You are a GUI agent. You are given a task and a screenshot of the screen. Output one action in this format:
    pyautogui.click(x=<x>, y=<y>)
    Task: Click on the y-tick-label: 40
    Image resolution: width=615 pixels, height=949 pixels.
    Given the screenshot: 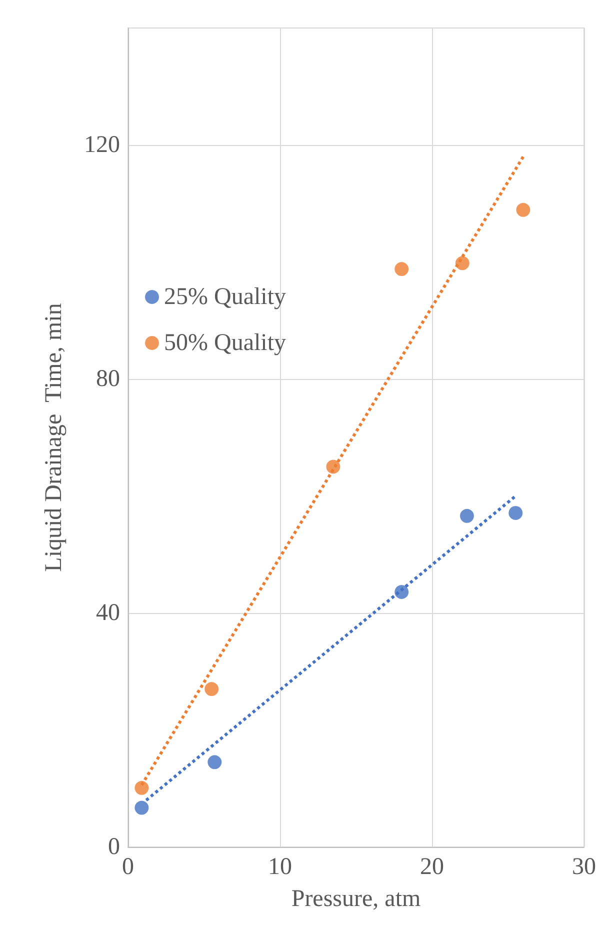 What is the action you would take?
    pyautogui.click(x=108, y=613)
    